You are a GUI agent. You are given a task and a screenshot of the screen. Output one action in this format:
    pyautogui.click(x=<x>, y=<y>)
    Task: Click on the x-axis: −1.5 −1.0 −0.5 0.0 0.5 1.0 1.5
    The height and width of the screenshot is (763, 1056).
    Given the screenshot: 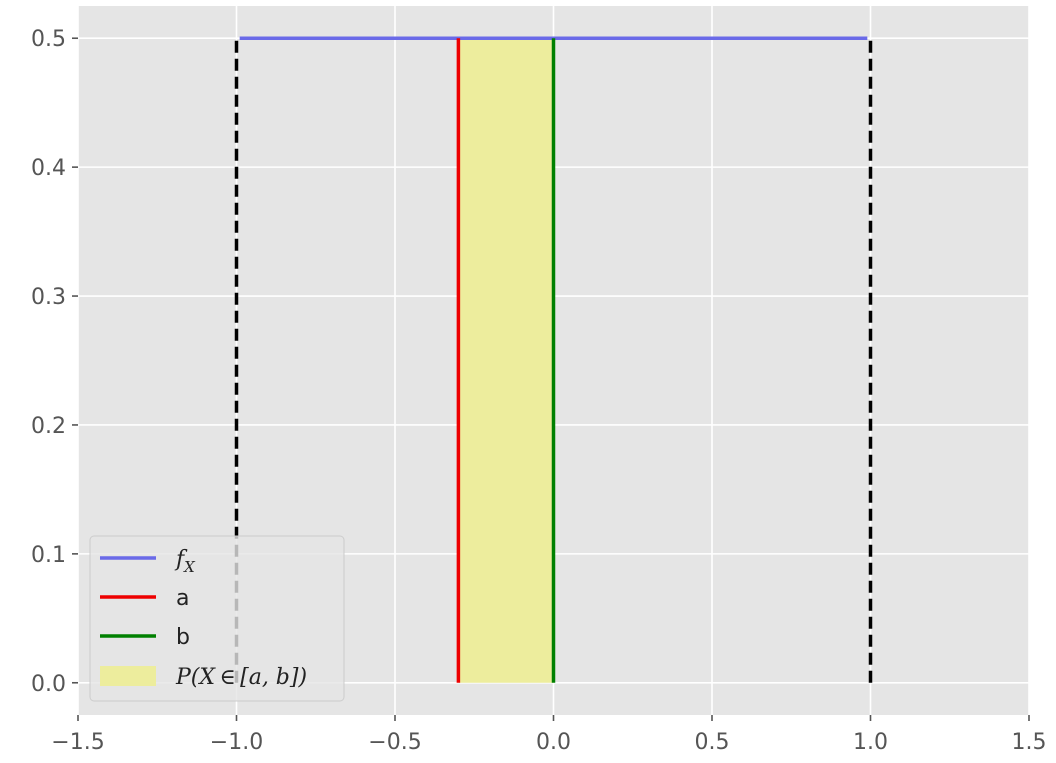 What is the action you would take?
    pyautogui.click(x=549, y=735)
    